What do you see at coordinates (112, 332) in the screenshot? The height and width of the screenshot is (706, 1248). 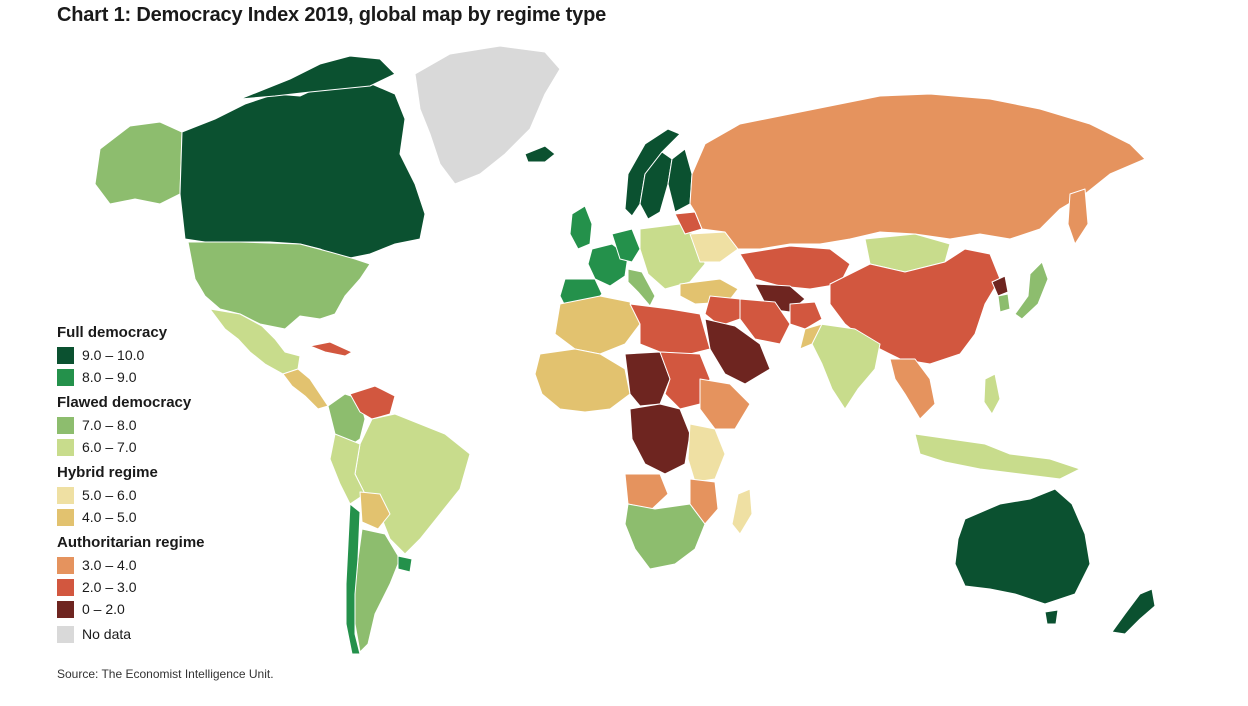 I see `legend-group-title-full-democracy: Full democracy` at bounding box center [112, 332].